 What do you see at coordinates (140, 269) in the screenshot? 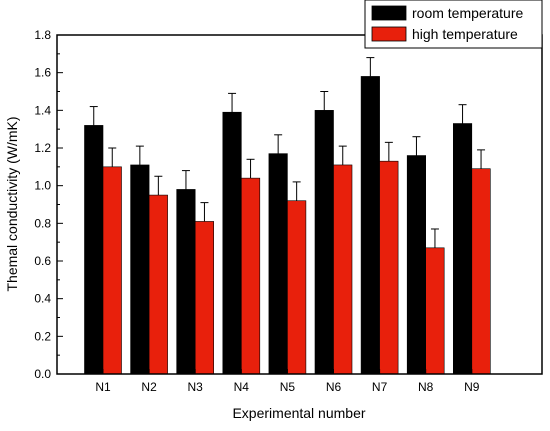
I see `bar-room-n2` at bounding box center [140, 269].